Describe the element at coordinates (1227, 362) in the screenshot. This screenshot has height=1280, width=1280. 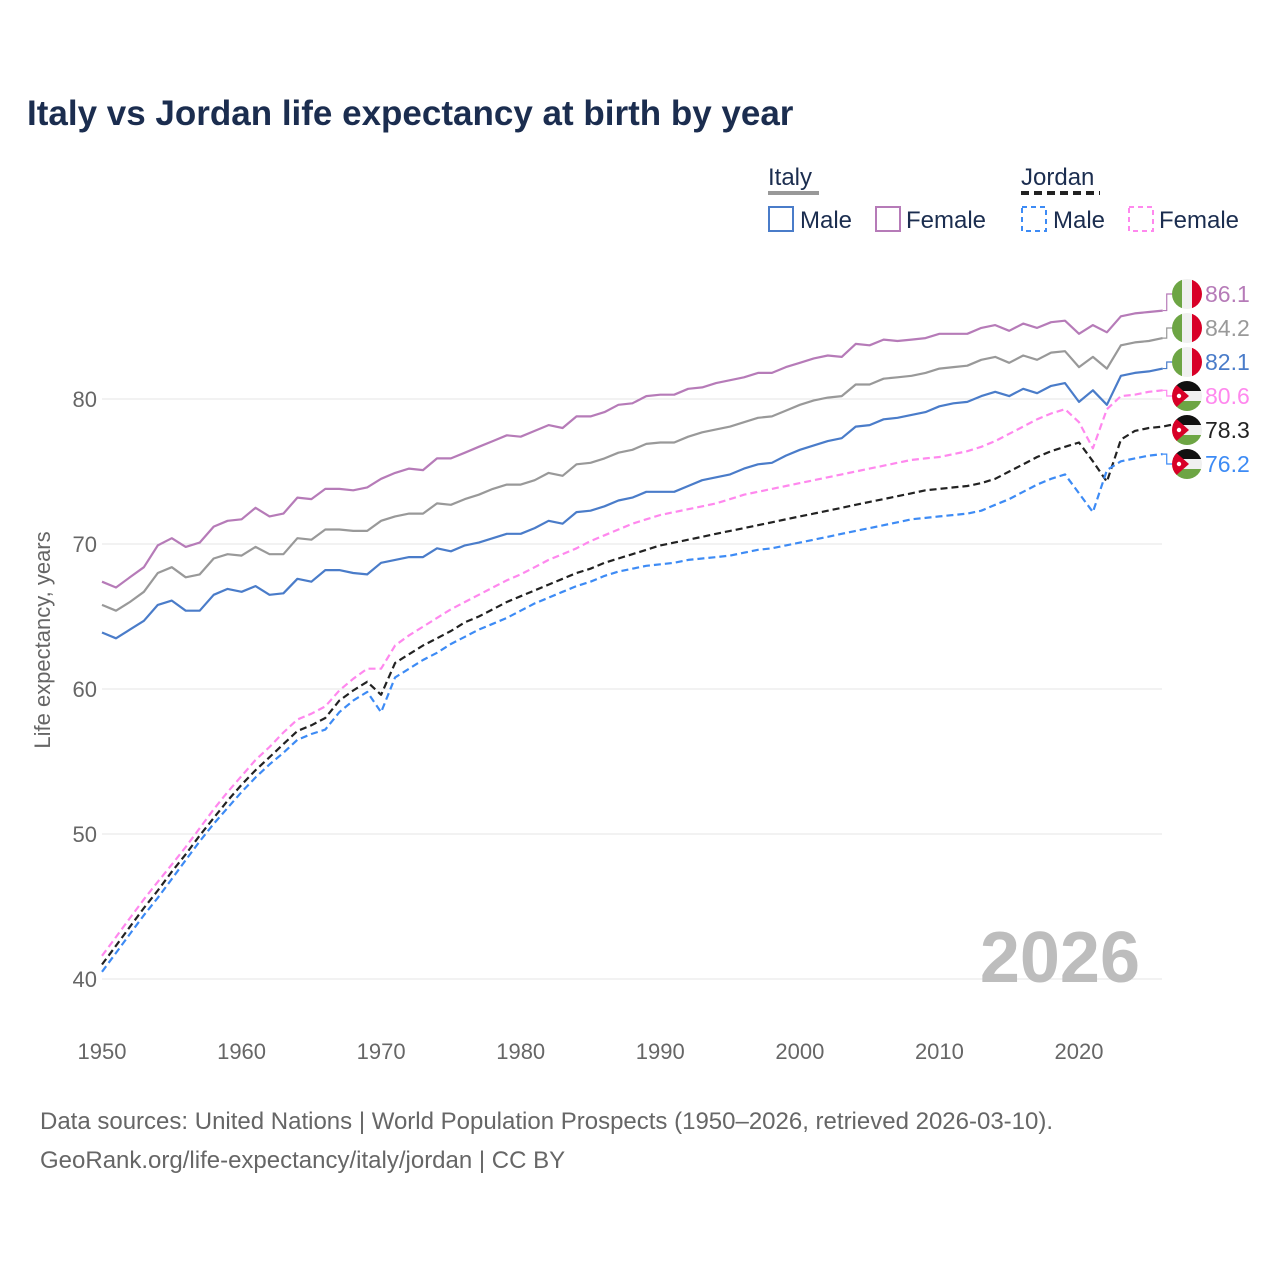
I see `end-value-label: 82.1` at that location.